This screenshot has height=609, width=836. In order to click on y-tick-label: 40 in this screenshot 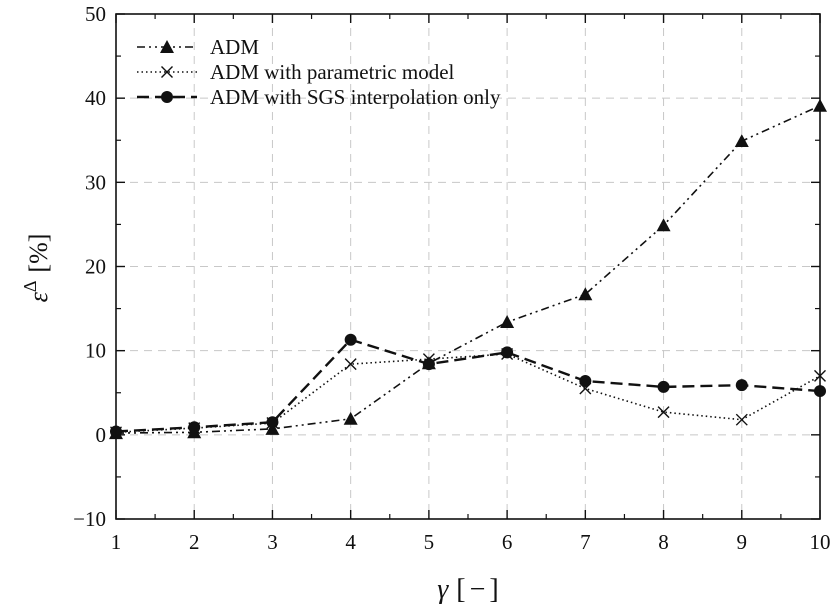, I will do `click(95, 98)`.